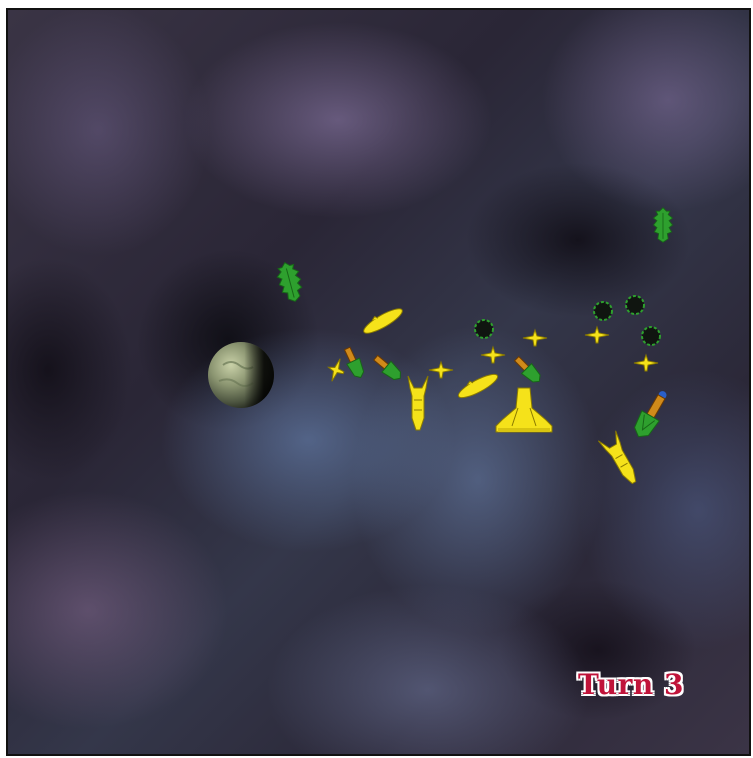  I want to click on planet-icon, so click(241, 375).